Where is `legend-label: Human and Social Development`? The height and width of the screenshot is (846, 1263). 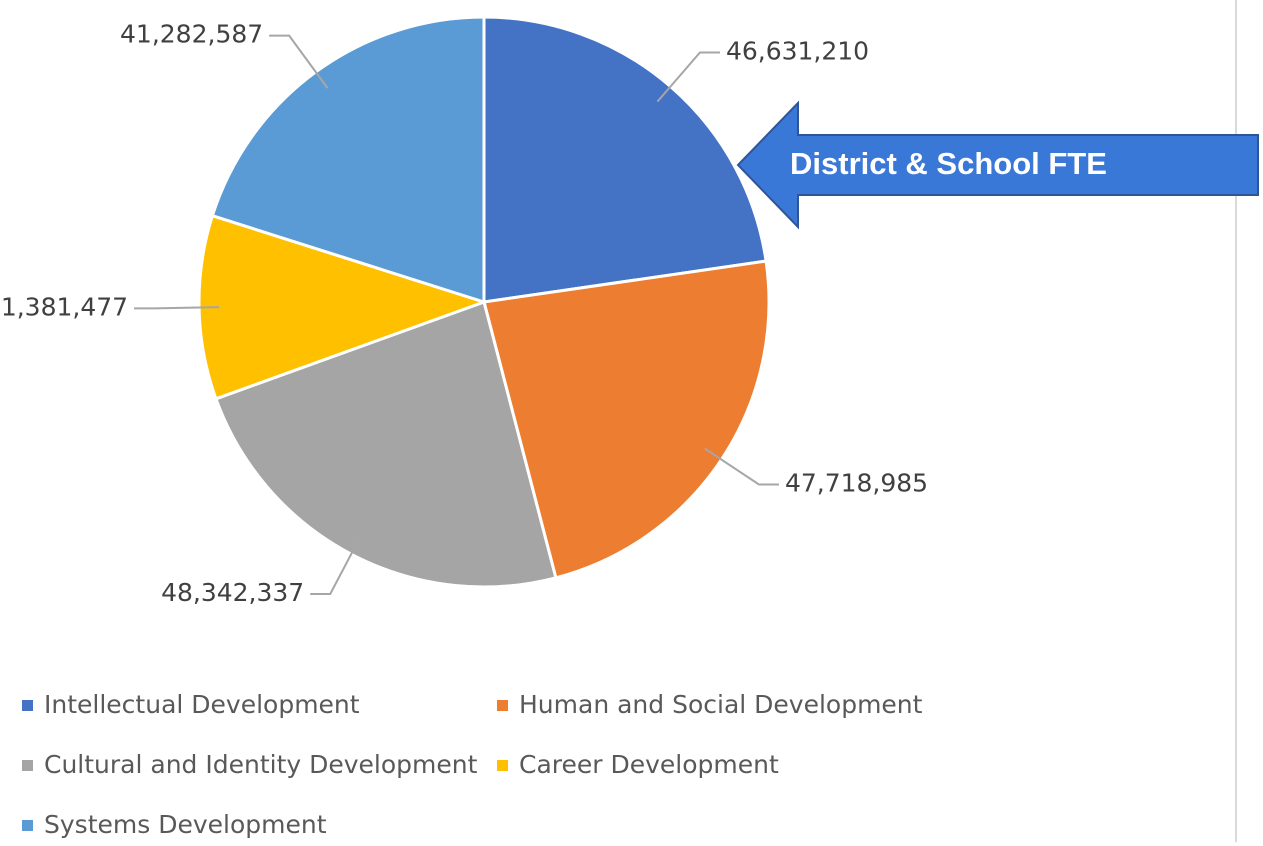
legend-label: Human and Social Development is located at coordinates (721, 704).